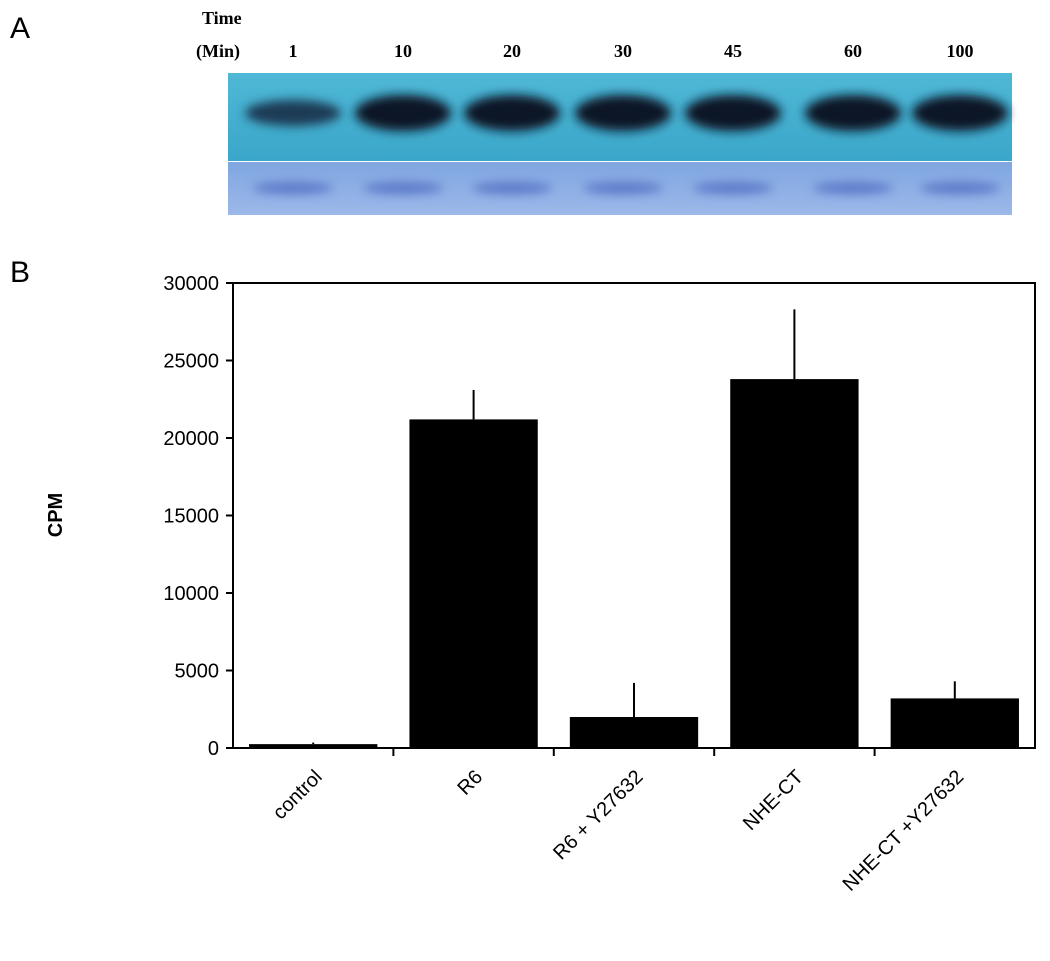 This screenshot has width=1050, height=961. I want to click on blot-header: Time, so click(222, 18).